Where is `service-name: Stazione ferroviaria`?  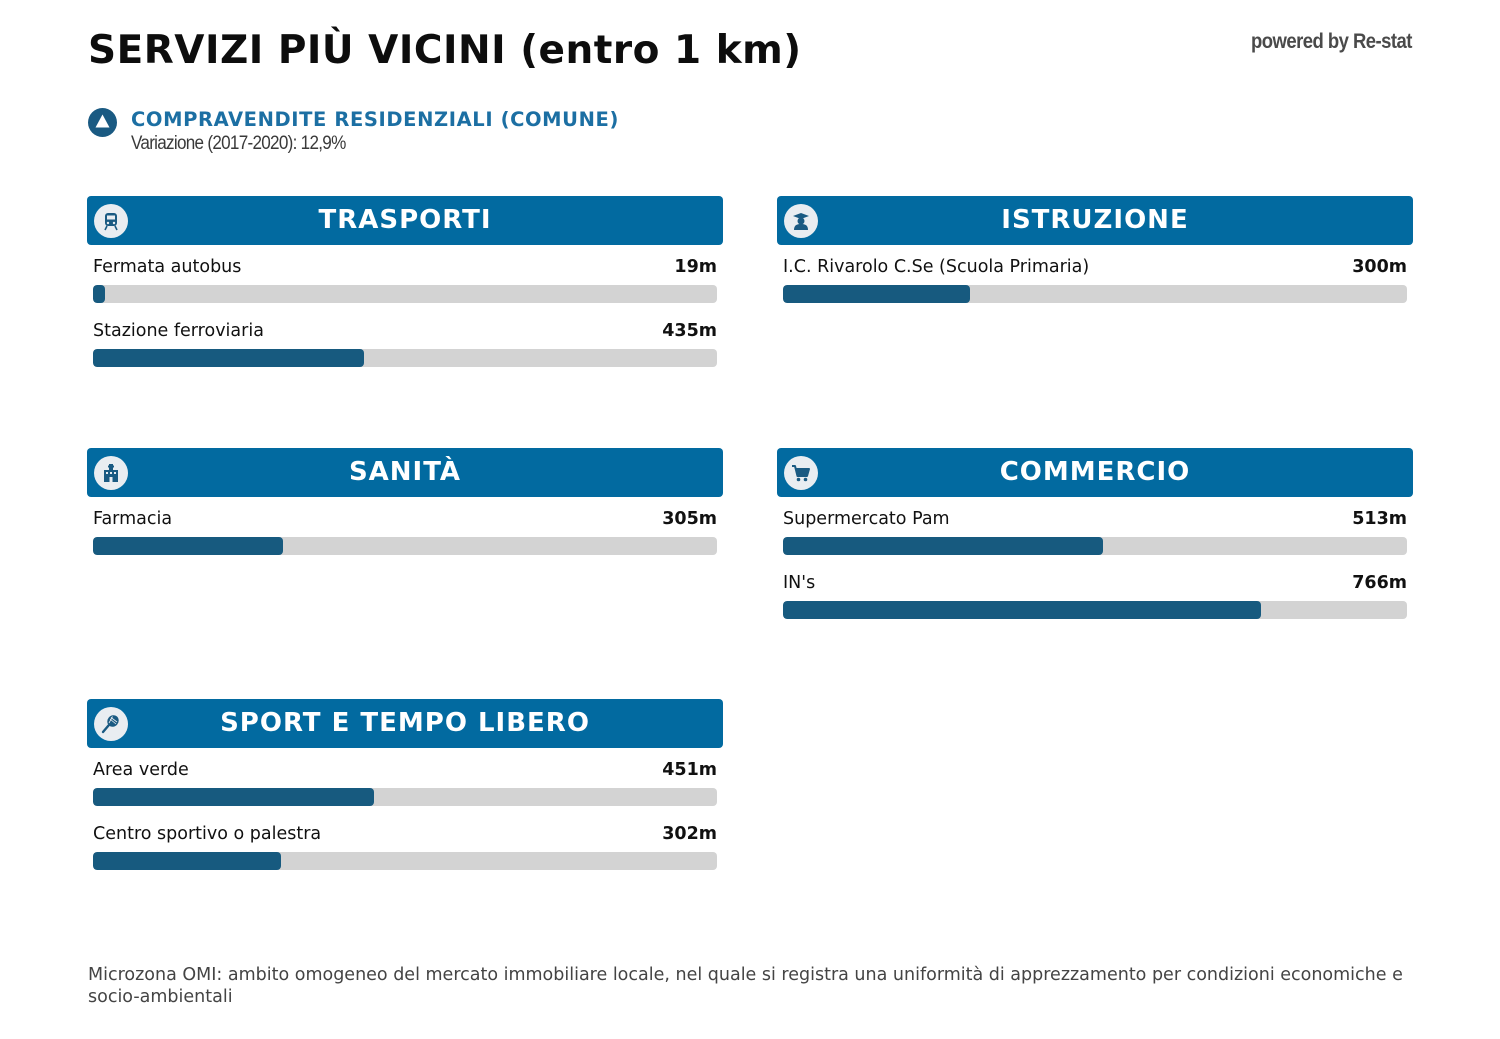 service-name: Stazione ferroviaria is located at coordinates (178, 331).